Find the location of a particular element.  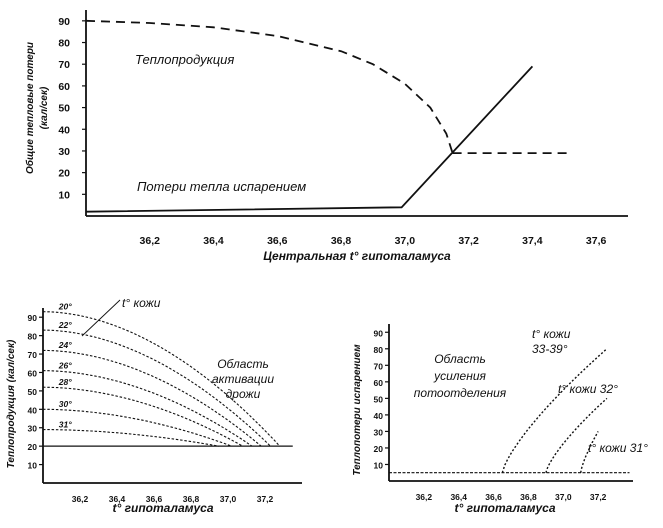

bl-y-tick-label: 60 is located at coordinates (33, 373).